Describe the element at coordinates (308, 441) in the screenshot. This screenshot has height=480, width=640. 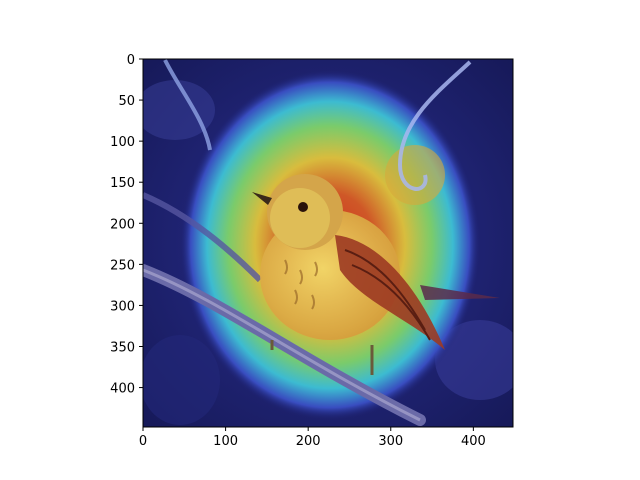
I see `x-tick-label: 200` at that location.